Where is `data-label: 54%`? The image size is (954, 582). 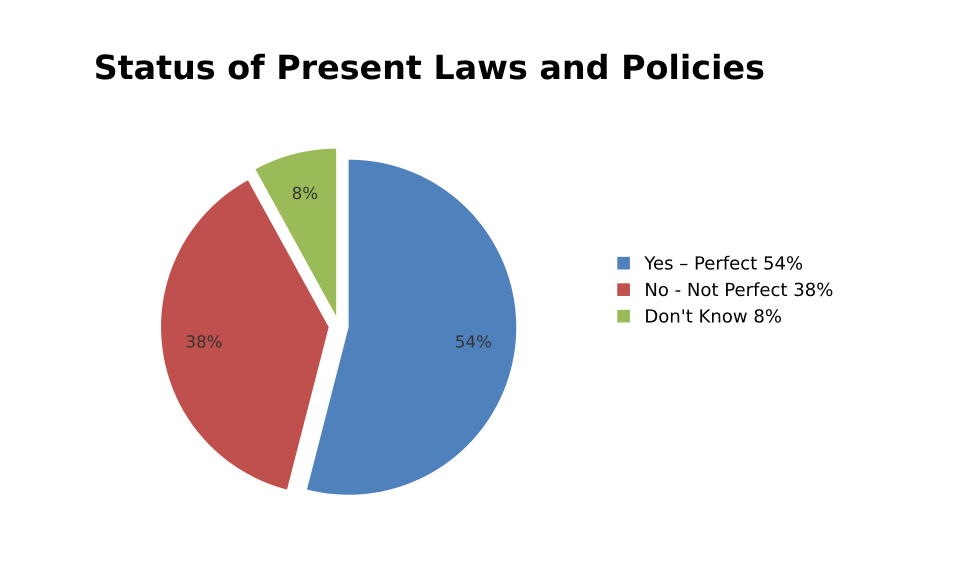 data-label: 54% is located at coordinates (473, 341).